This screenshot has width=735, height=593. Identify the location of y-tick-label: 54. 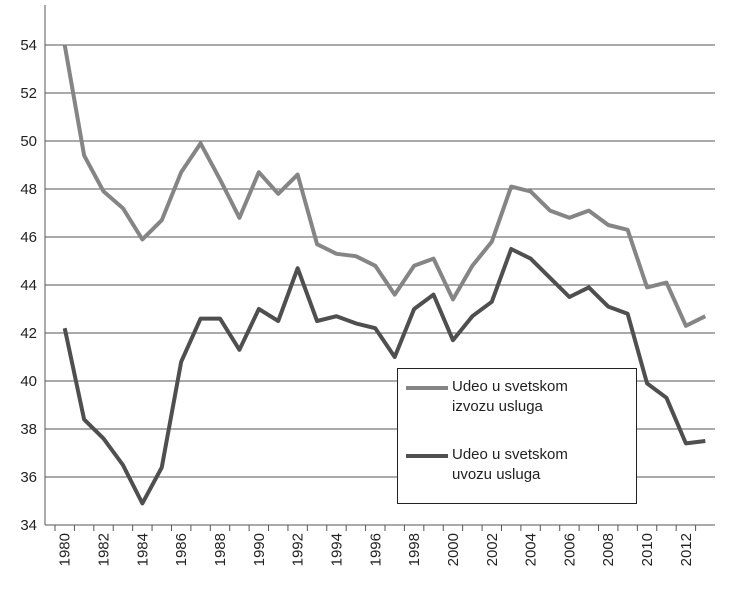
(28, 45).